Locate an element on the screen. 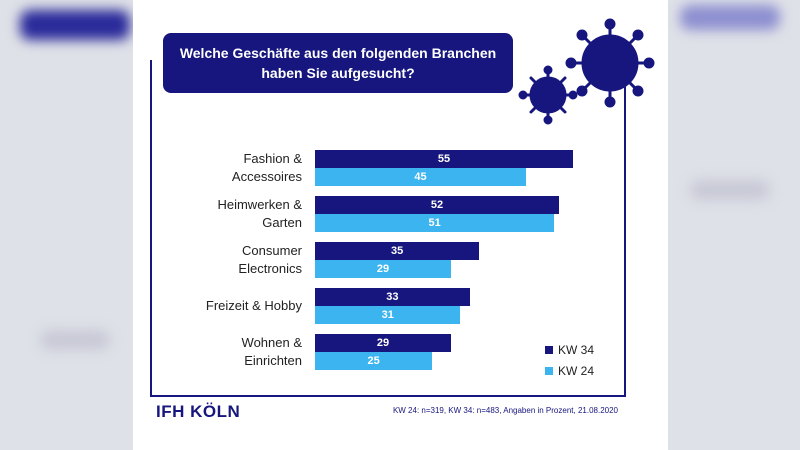 The width and height of the screenshot is (800, 450). legend-label: KW 24 is located at coordinates (576, 371).